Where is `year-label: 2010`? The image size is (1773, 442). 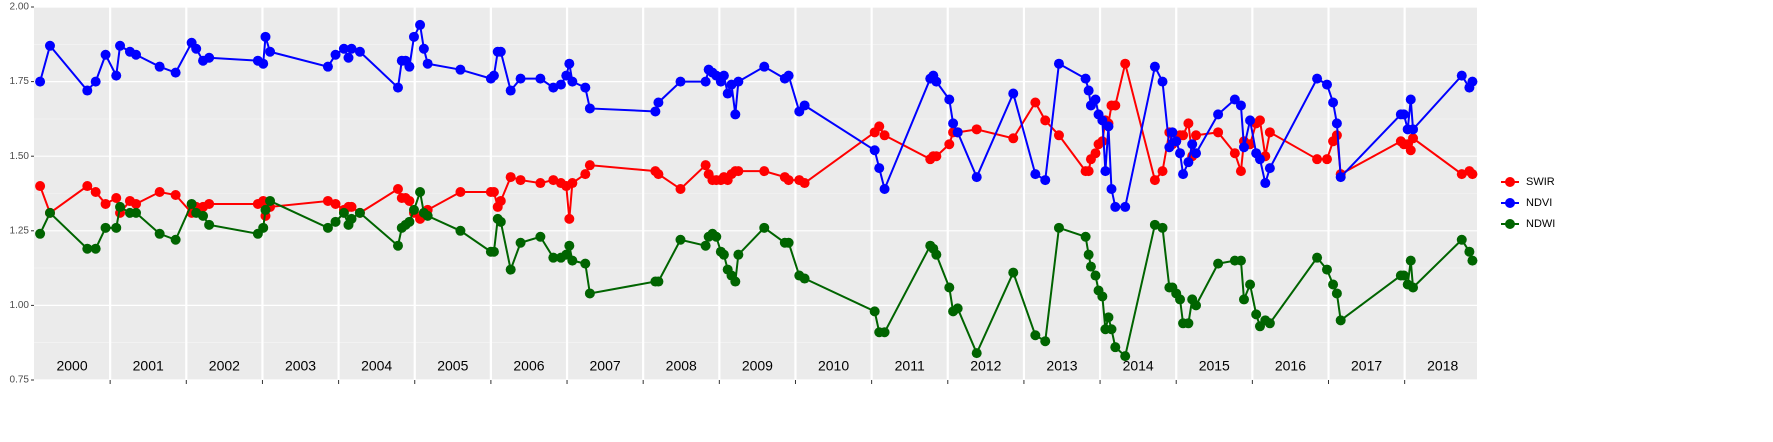 year-label: 2010 is located at coordinates (833, 366).